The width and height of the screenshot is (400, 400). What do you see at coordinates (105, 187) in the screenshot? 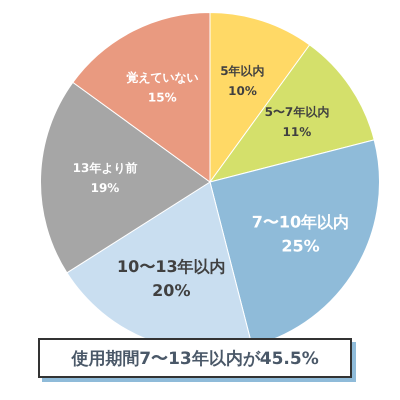
I see `data-label: 19%` at bounding box center [105, 187].